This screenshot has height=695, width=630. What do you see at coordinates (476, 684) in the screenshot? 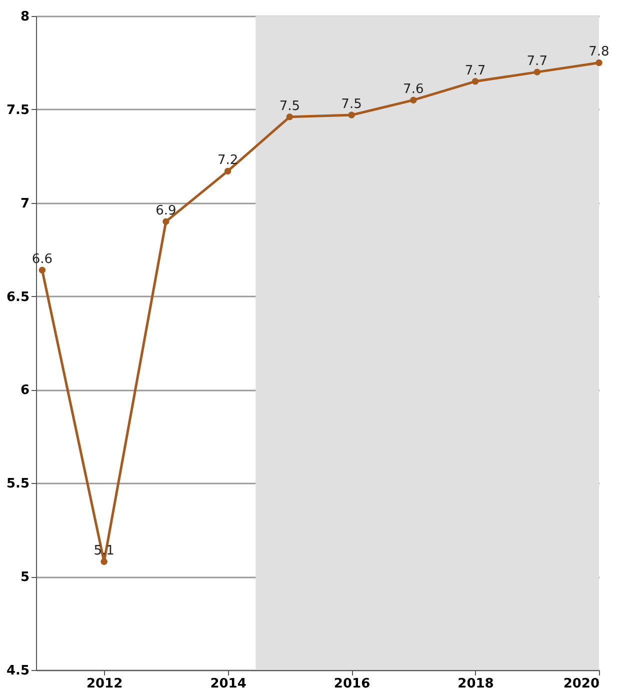
I see `x-tick-label: 2018` at bounding box center [476, 684].